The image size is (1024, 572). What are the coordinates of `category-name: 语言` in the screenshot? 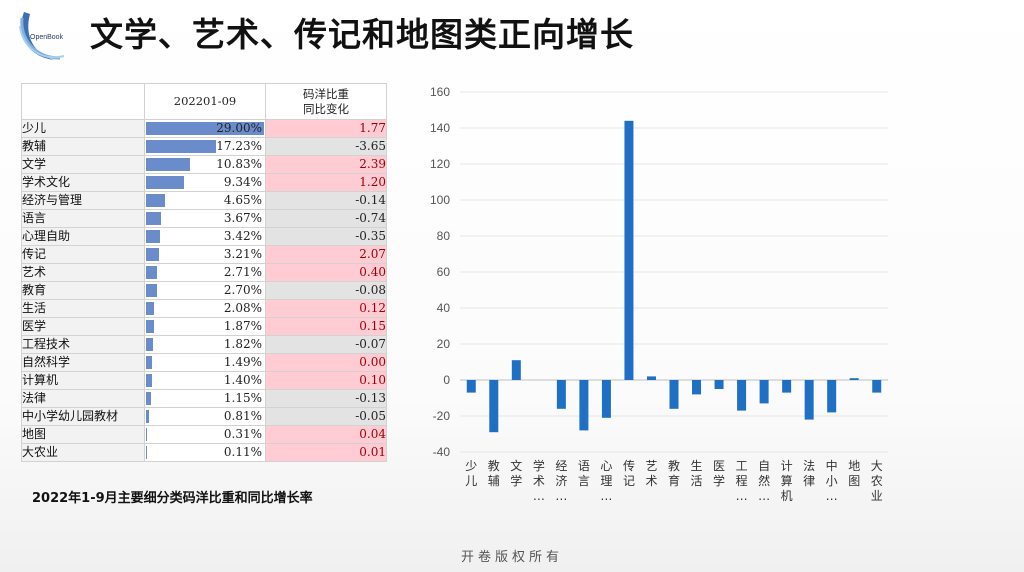 It's located at (83, 218).